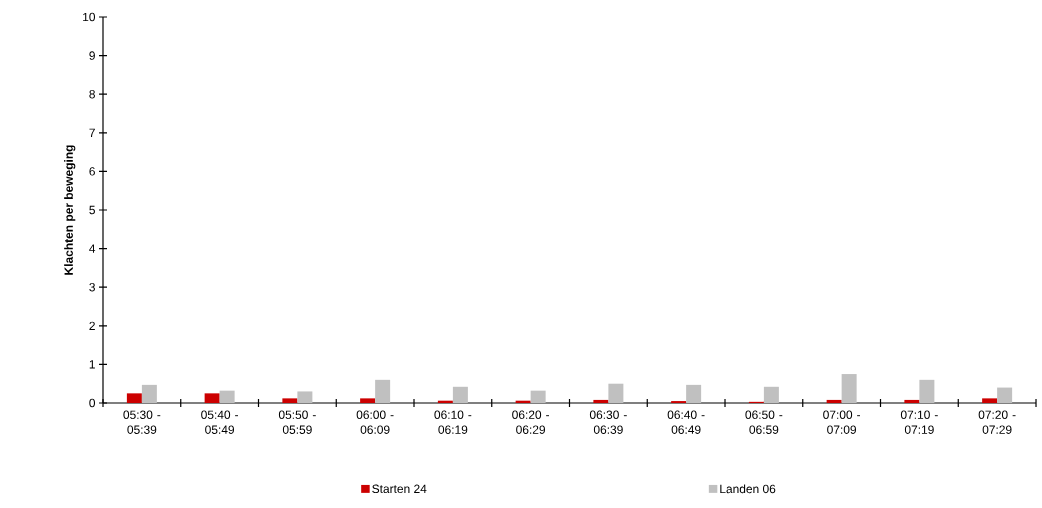  What do you see at coordinates (142, 422) in the screenshot?
I see `x-tick-label: 05:30 - 05:39` at bounding box center [142, 422].